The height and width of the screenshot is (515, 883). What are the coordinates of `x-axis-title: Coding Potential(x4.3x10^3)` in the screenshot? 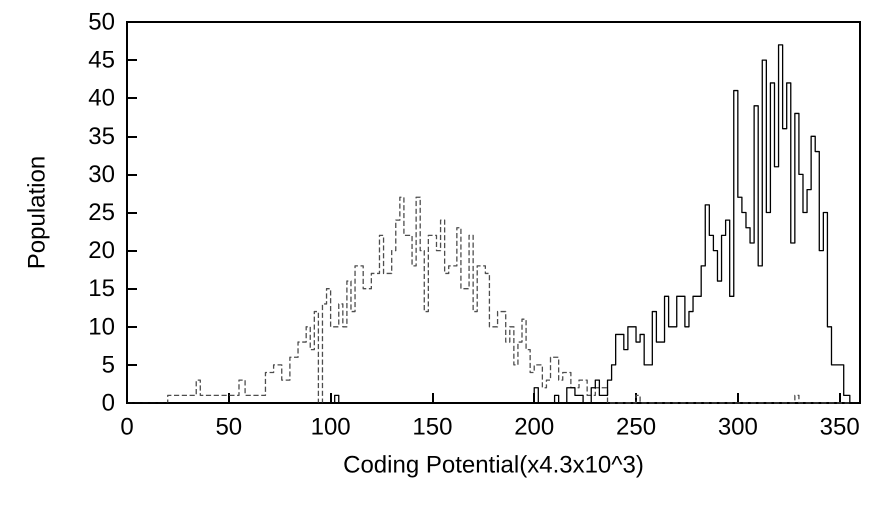 It's located at (493, 465).